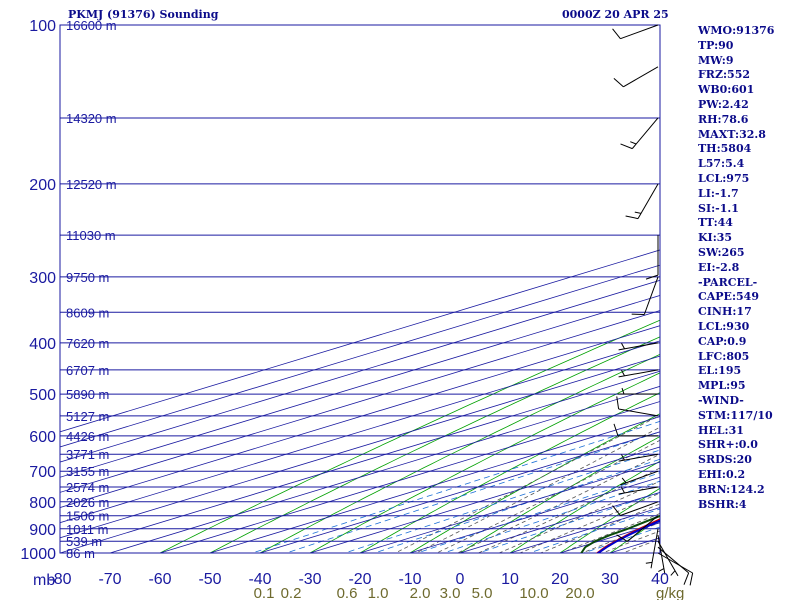 The width and height of the screenshot is (800, 600). I want to click on temperature-label: -50, so click(209, 579).